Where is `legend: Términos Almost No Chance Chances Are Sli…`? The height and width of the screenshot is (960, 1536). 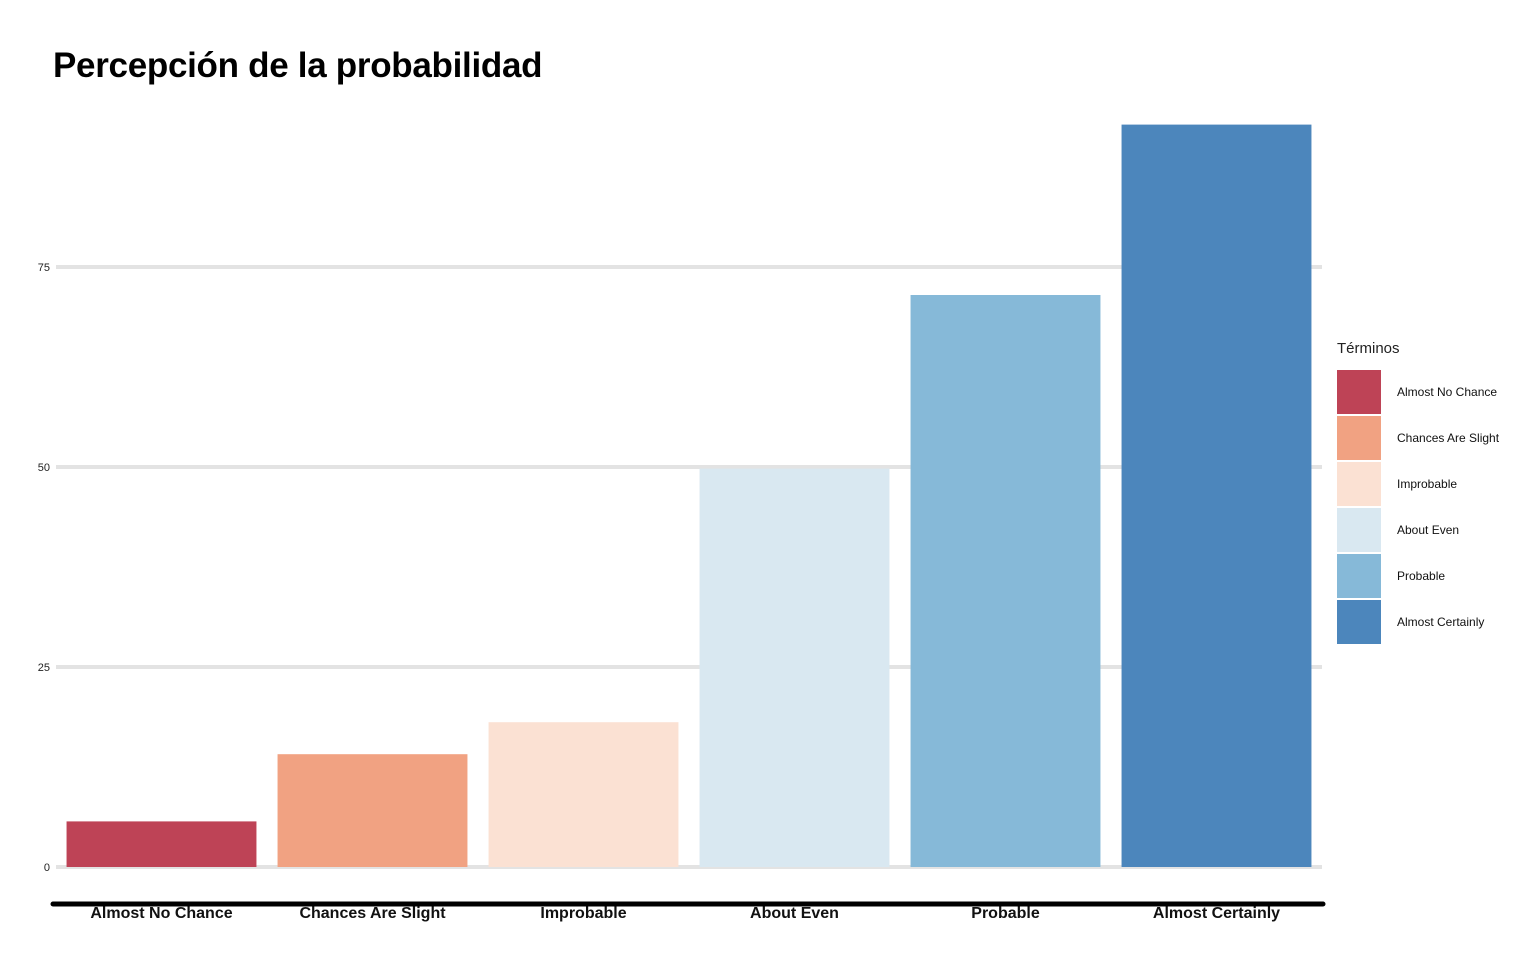 legend: Términos Almost No Chance Chances Are Sli… is located at coordinates (1418, 492).